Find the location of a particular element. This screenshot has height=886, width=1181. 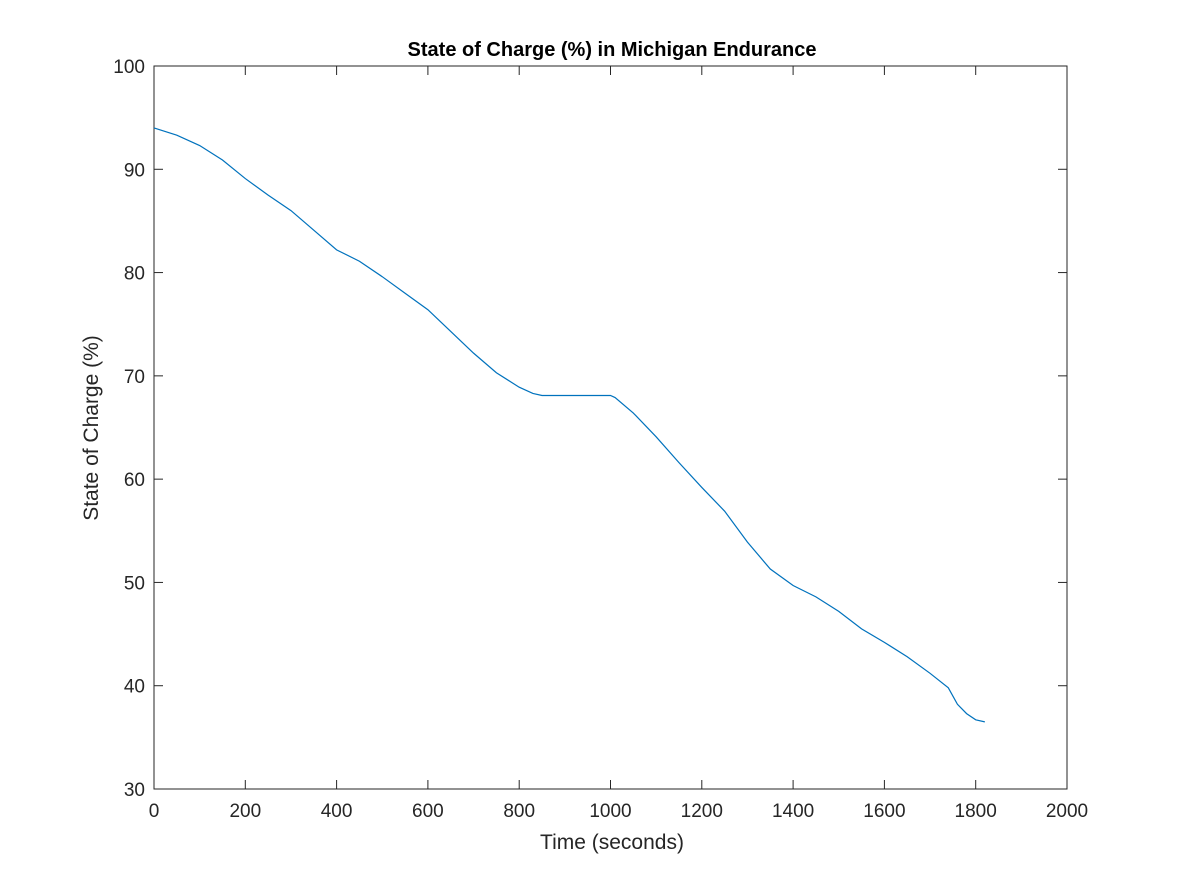

x-tick-label: 1200 is located at coordinates (702, 811).